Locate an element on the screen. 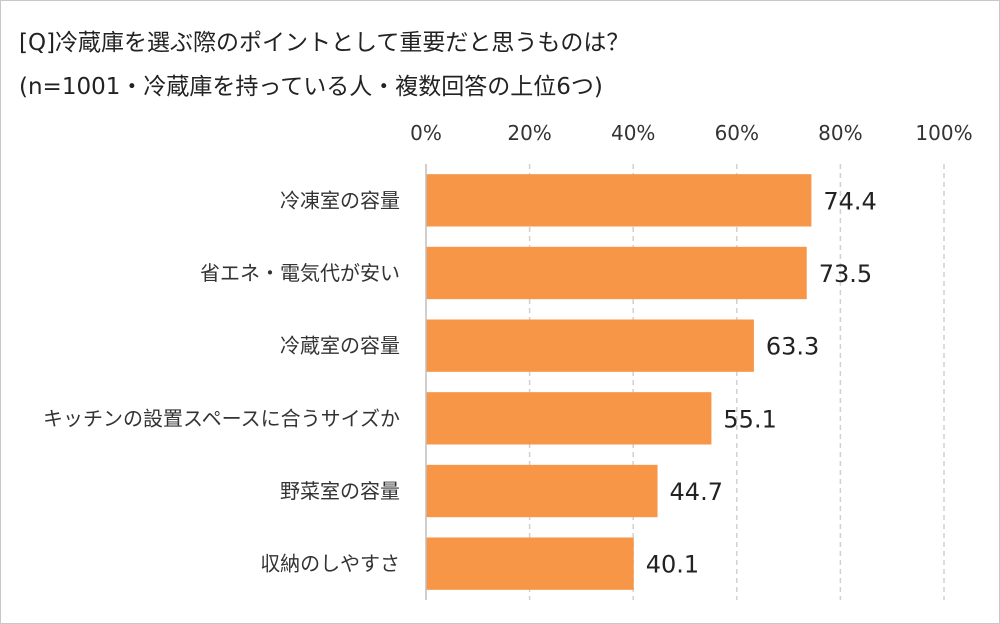 The height and width of the screenshot is (624, 1000). data-label: 40.1 is located at coordinates (672, 565).